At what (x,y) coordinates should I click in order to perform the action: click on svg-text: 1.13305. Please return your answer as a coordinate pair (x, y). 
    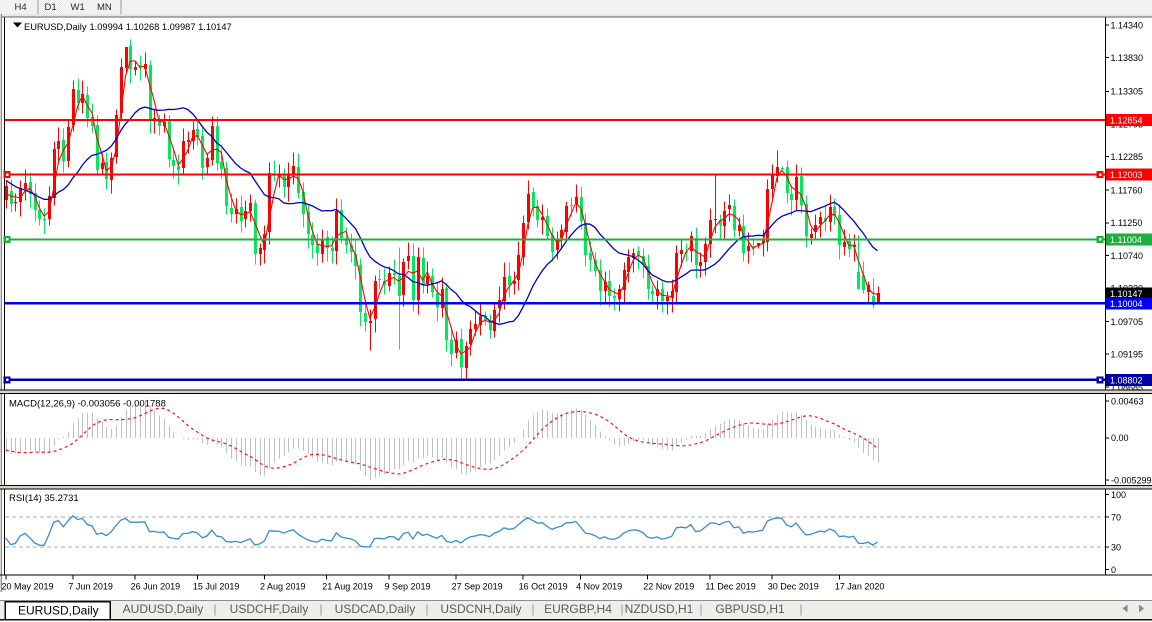
    Looking at the image, I should click on (1127, 92).